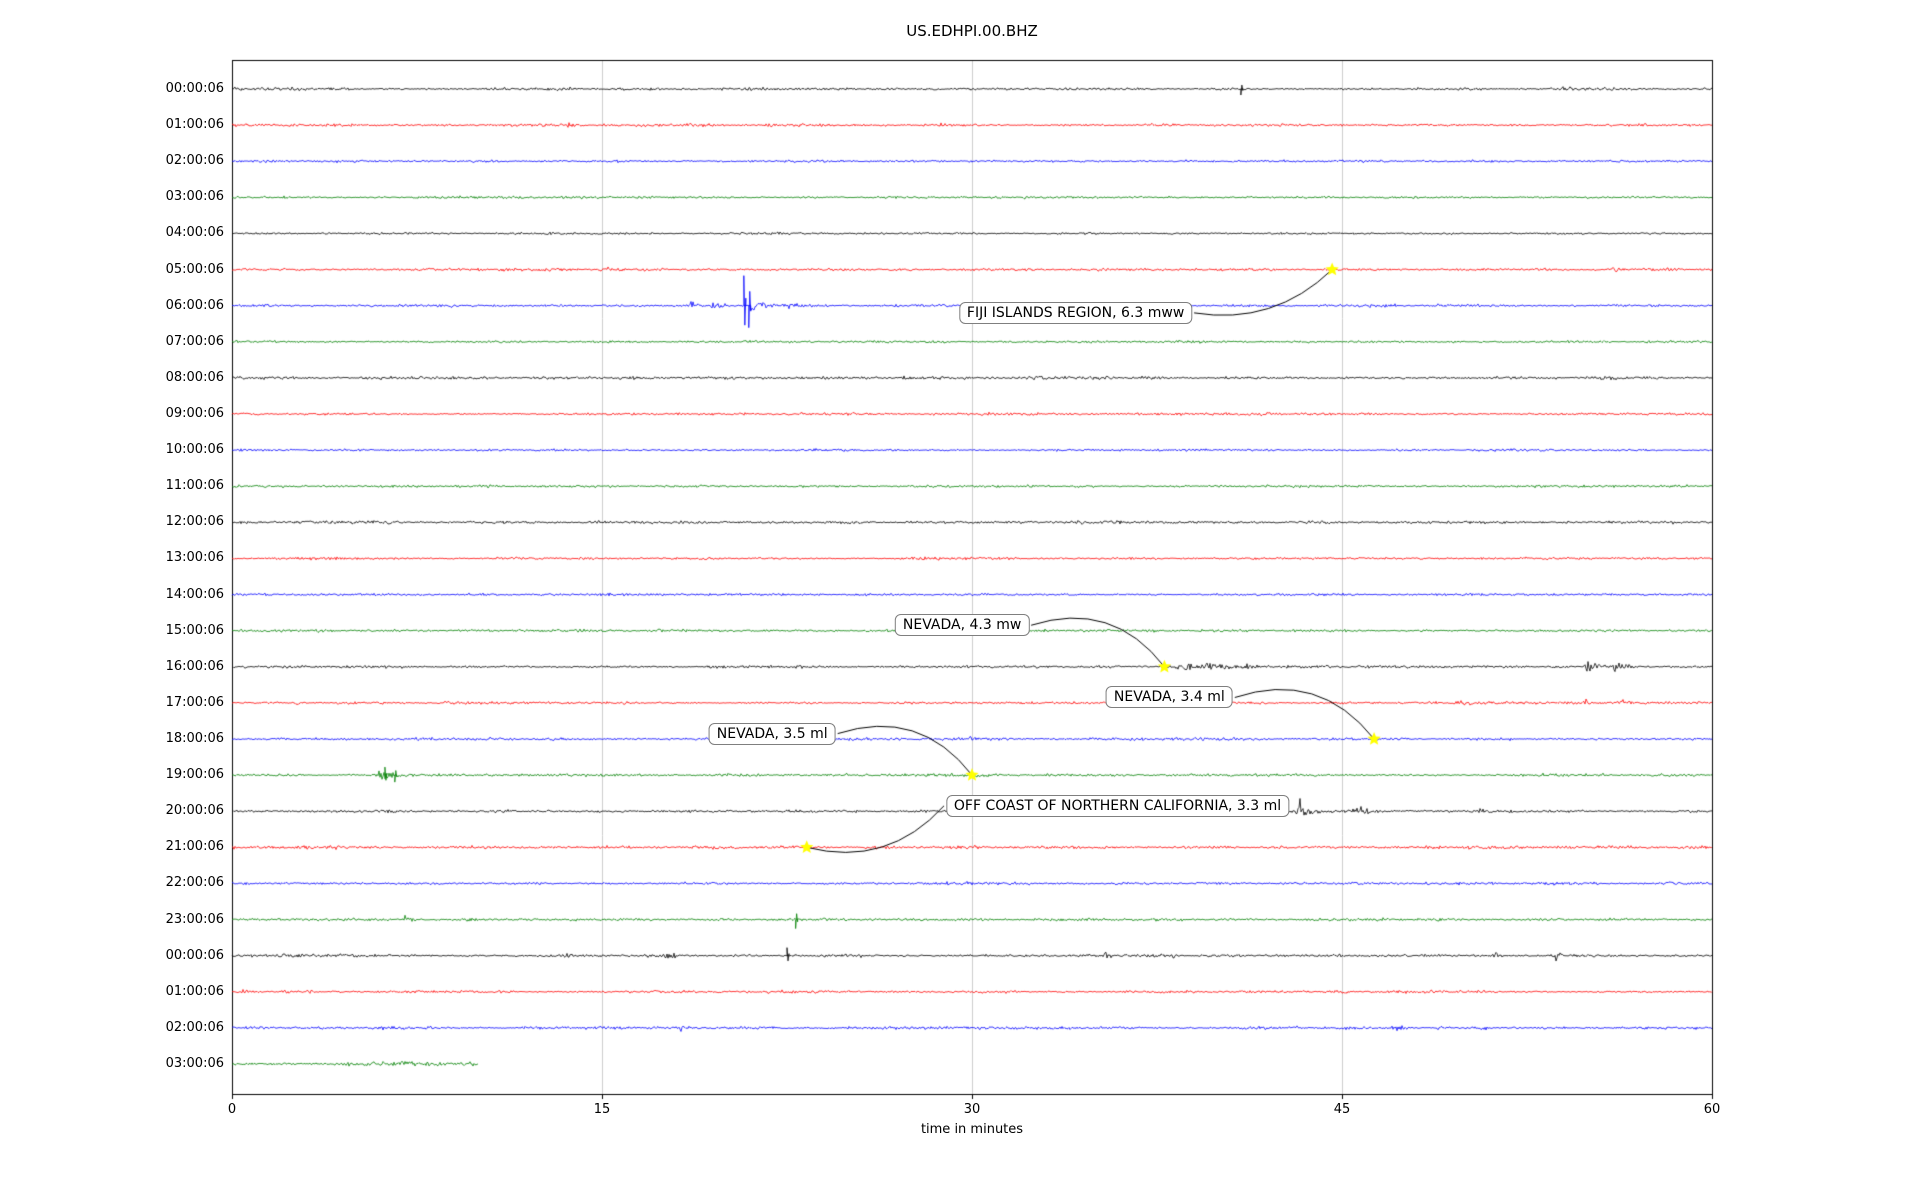  What do you see at coordinates (194, 522) in the screenshot?
I see `y-axis-time-label: 12:00:06` at bounding box center [194, 522].